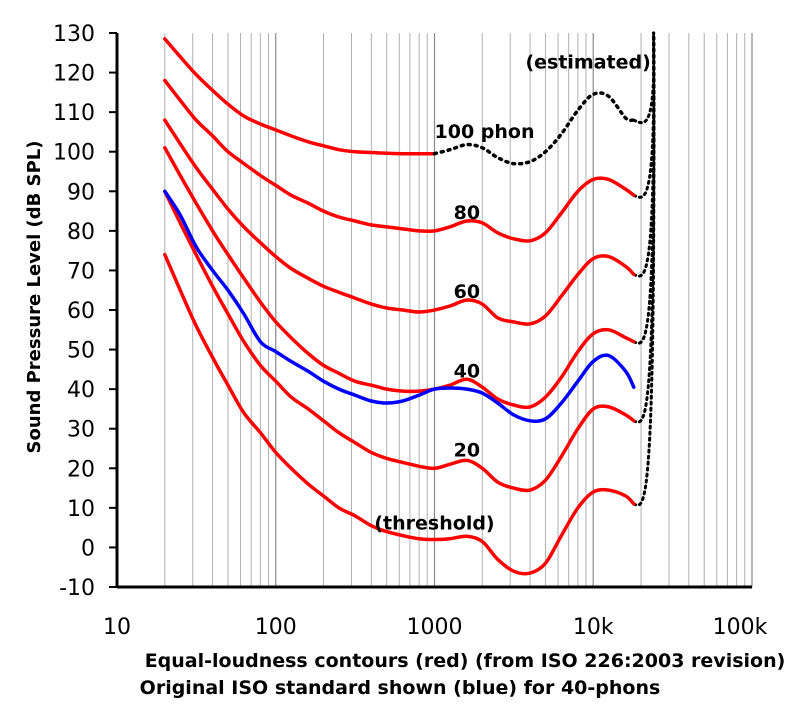 This screenshot has width=800, height=718. What do you see at coordinates (300, 96) in the screenshot?
I see `series-line-100-phon` at bounding box center [300, 96].